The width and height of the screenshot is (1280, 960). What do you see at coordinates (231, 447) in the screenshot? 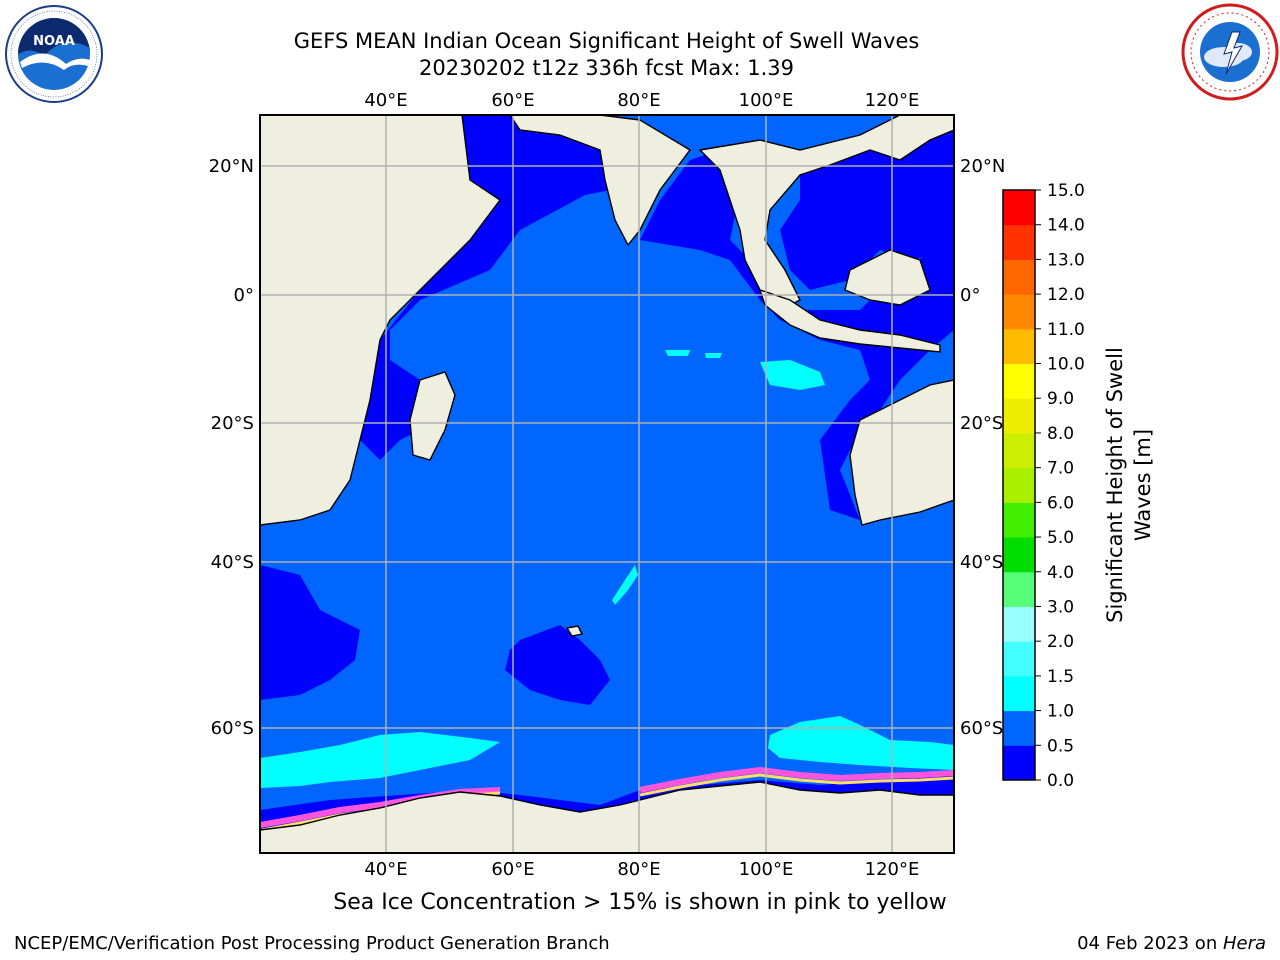
I see `lat-labels-left: 20°N 0° 20°S 40°S 60°S` at bounding box center [231, 447].